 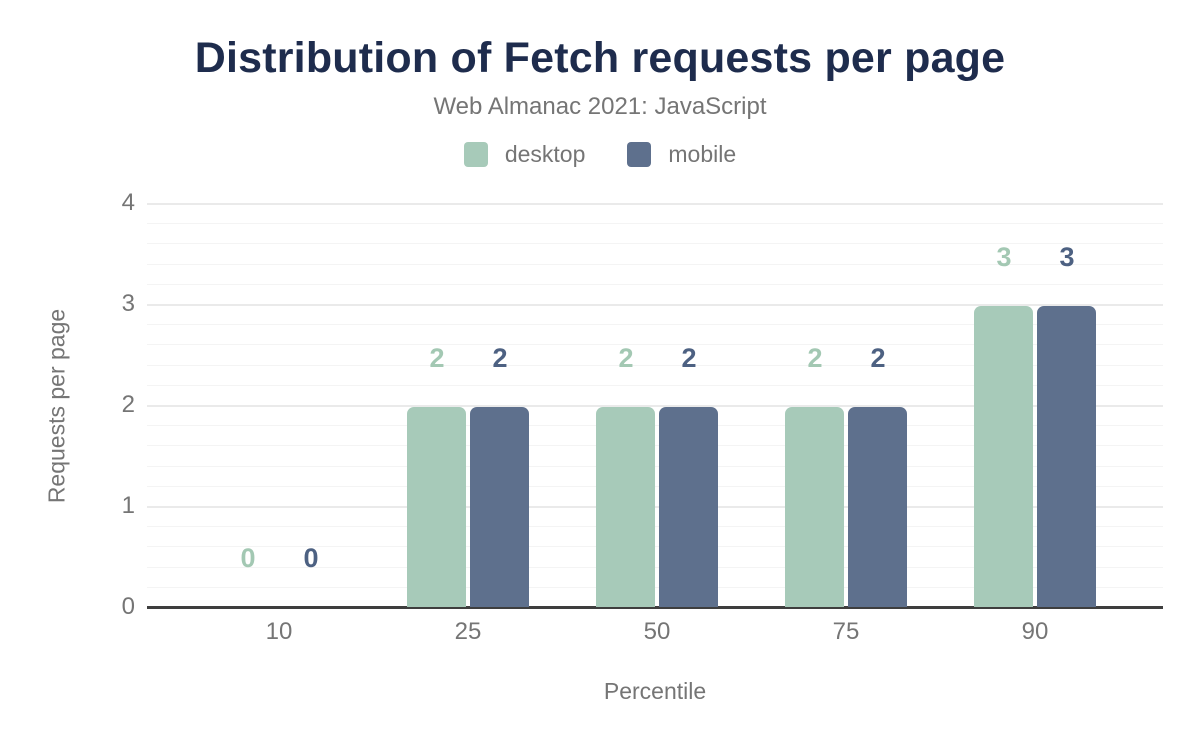 I want to click on x-axis-line, so click(x=655, y=607).